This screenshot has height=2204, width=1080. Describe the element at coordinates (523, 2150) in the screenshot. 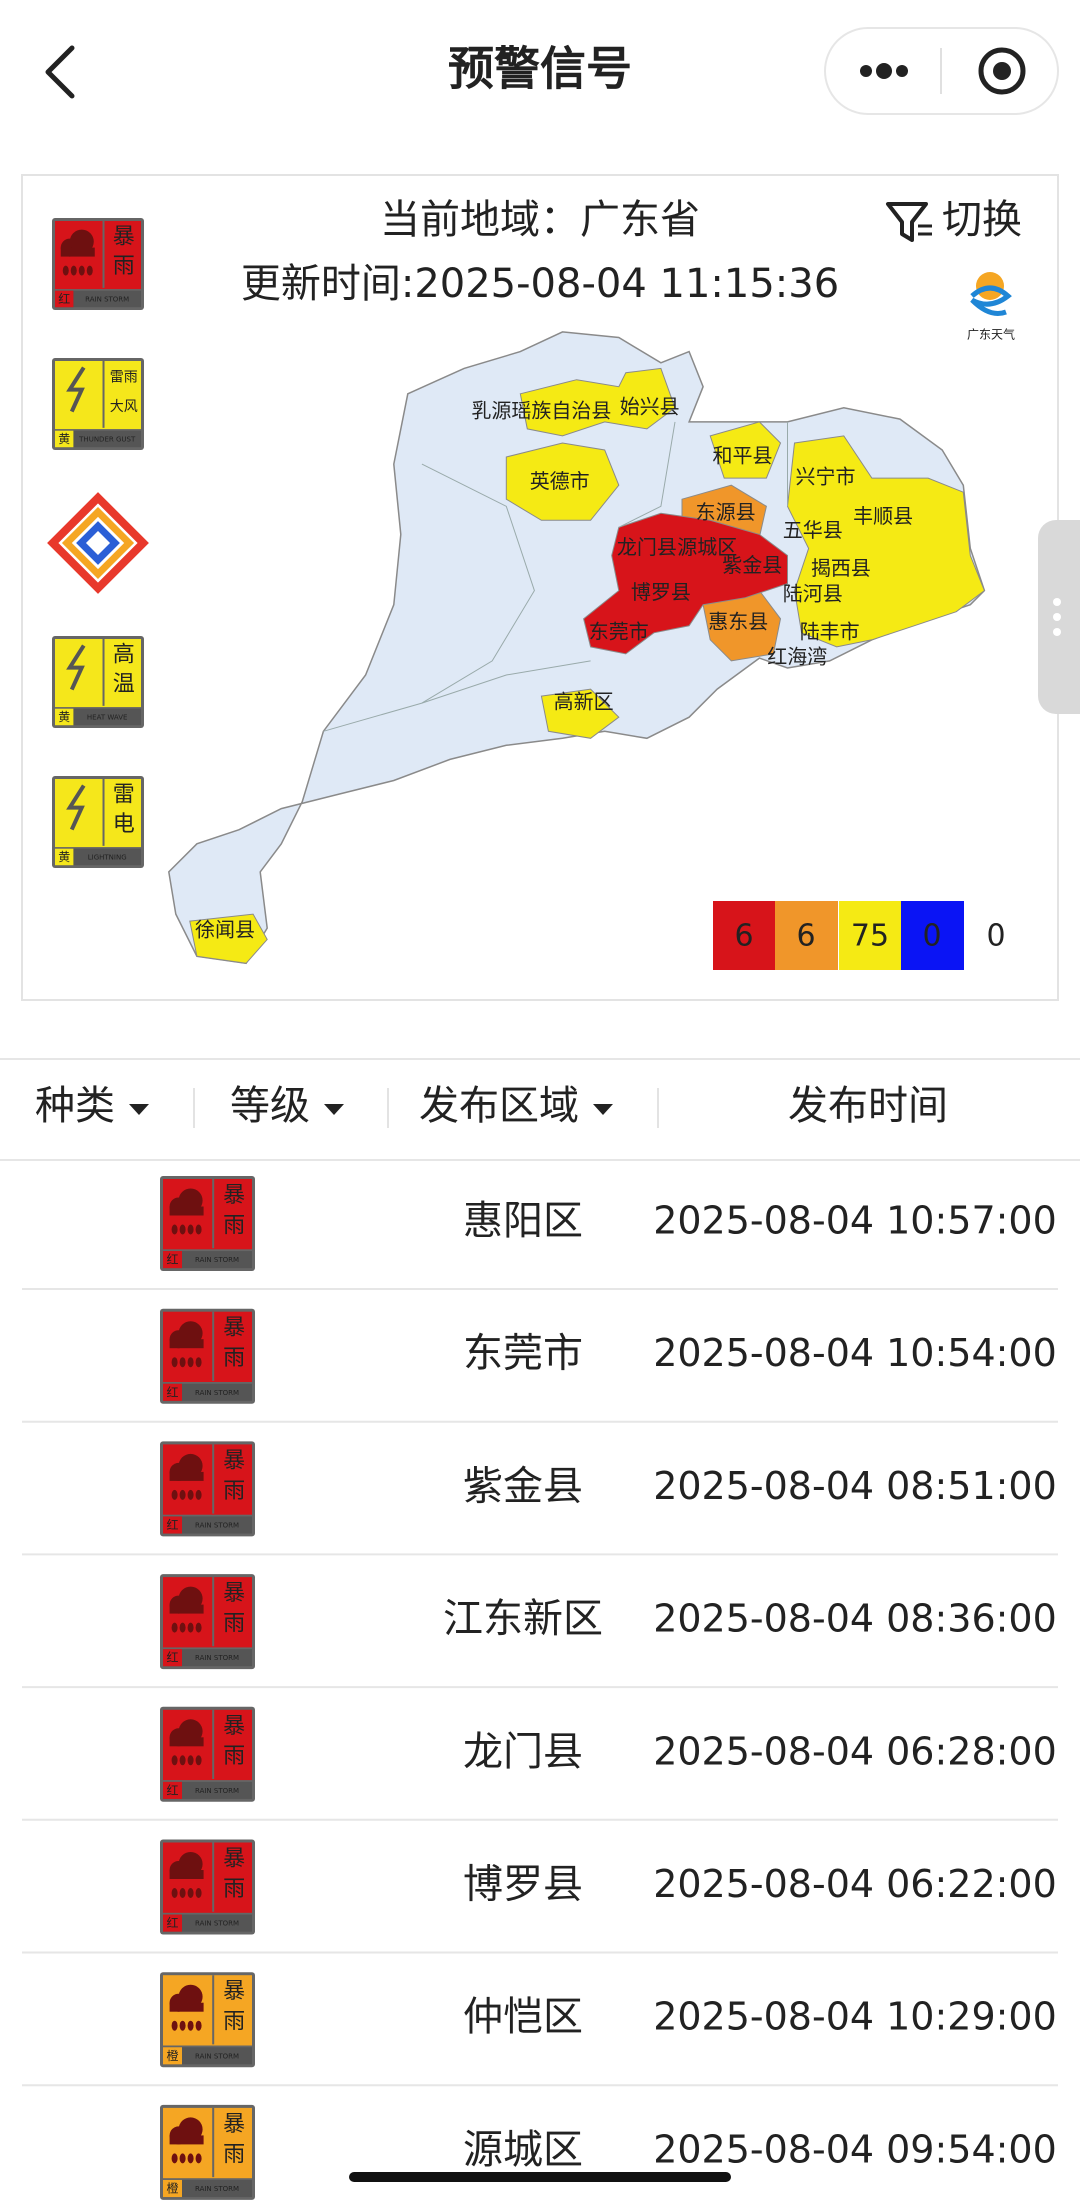

I see `row-area: 源城区` at that location.